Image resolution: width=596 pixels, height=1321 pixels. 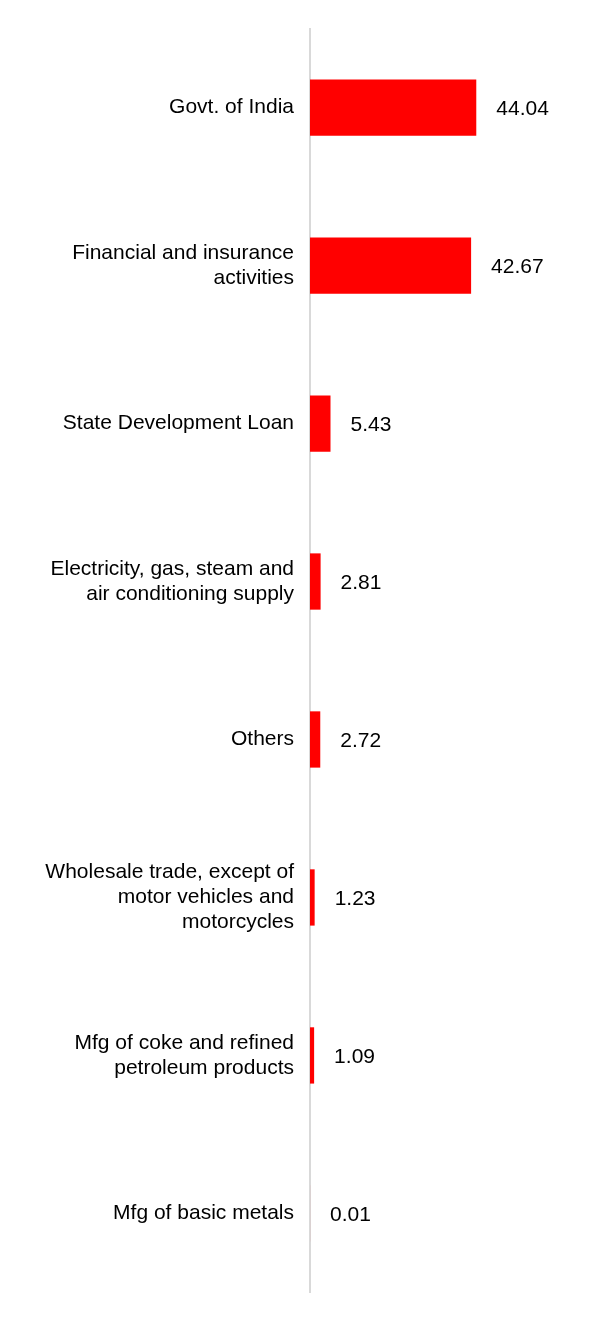 I want to click on data-label: 2.72, so click(x=361, y=740).